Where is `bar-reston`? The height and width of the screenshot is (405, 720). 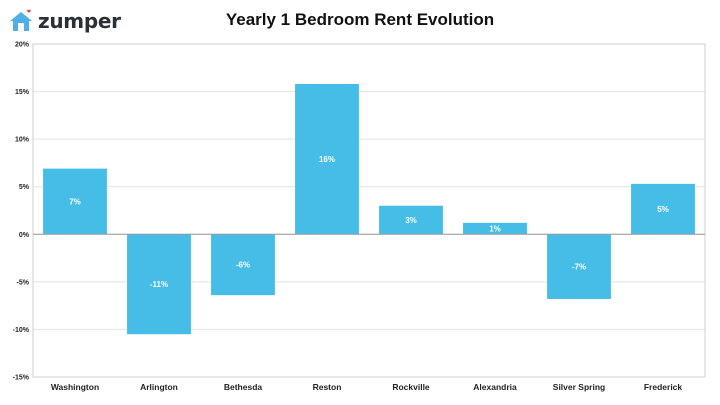 bar-reston is located at coordinates (327, 159).